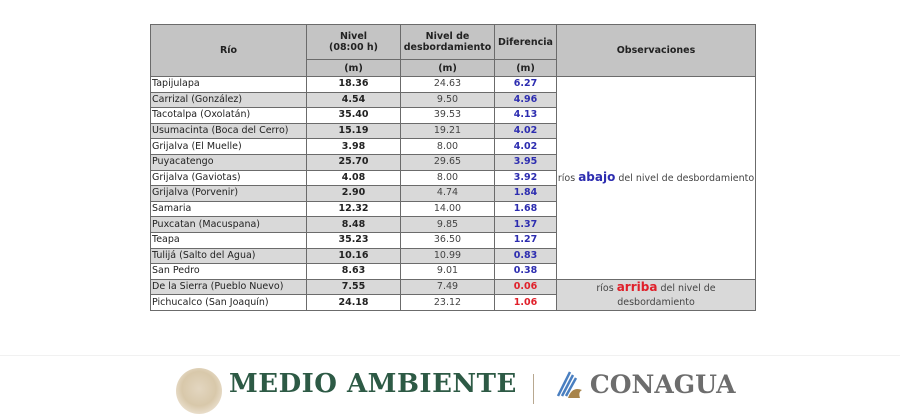 This screenshot has width=900, height=414. What do you see at coordinates (353, 209) in the screenshot?
I see `current-level: 12.32` at bounding box center [353, 209].